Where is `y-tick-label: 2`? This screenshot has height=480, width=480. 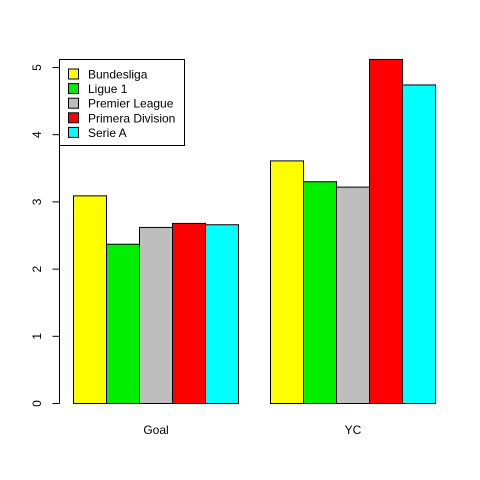 y-tick-label: 2 is located at coordinates (37, 268).